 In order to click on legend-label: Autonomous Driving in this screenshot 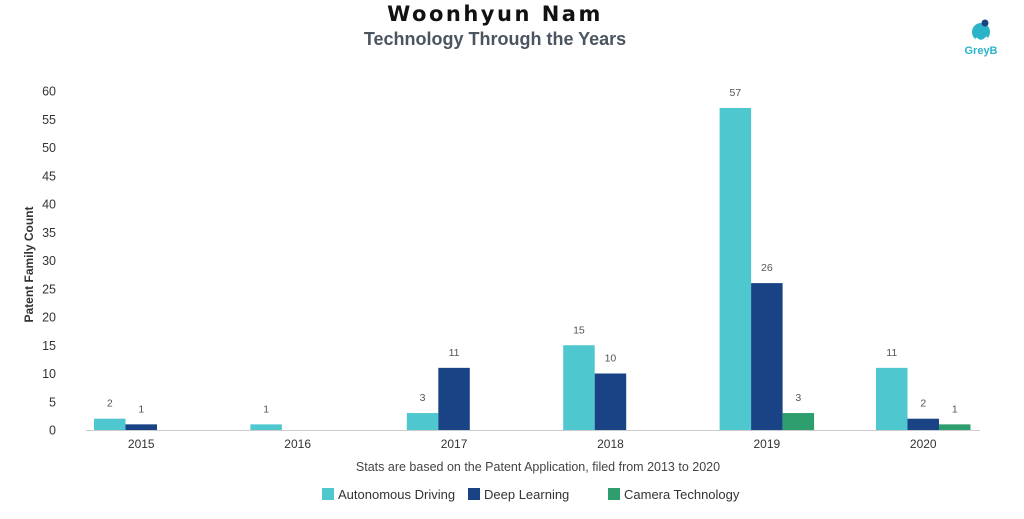, I will do `click(396, 494)`.